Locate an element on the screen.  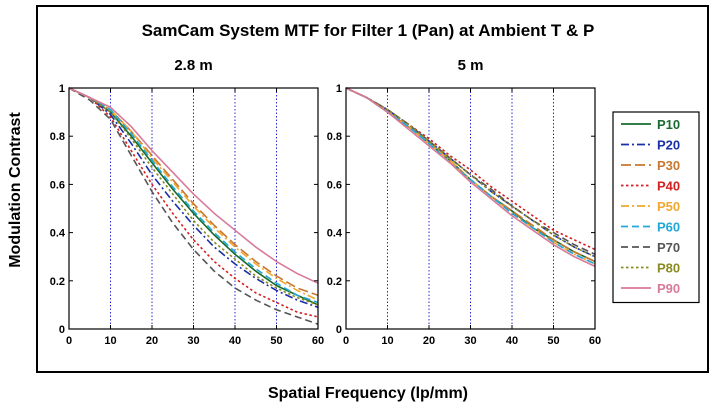
panel-title: 5 m is located at coordinates (471, 65).